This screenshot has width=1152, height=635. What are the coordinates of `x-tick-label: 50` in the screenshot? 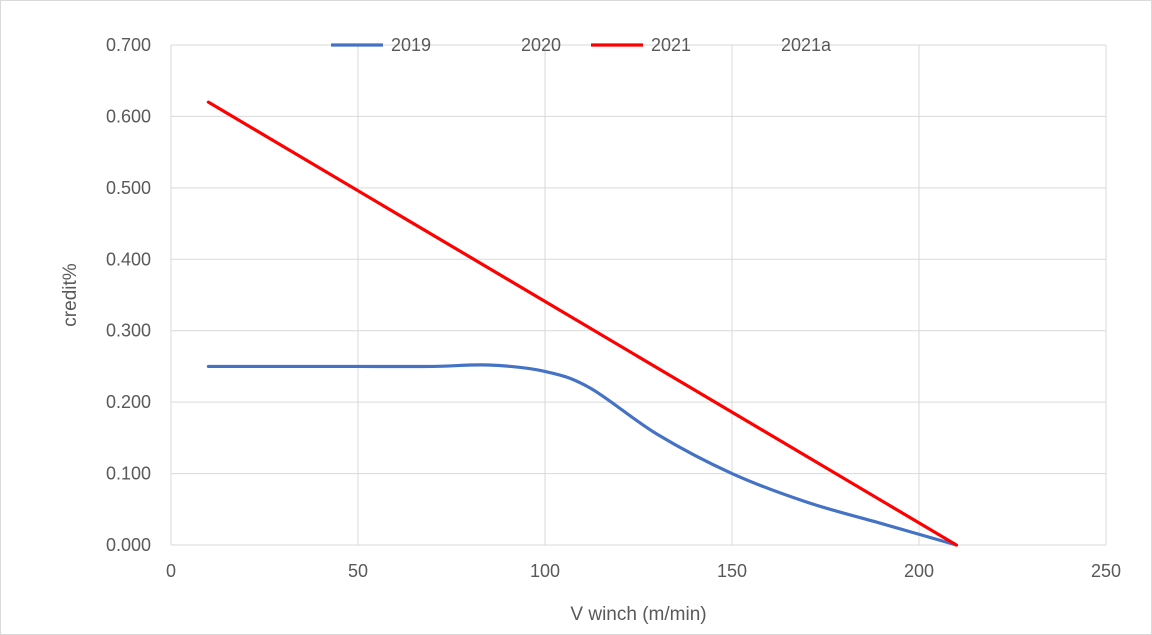 It's located at (358, 571).